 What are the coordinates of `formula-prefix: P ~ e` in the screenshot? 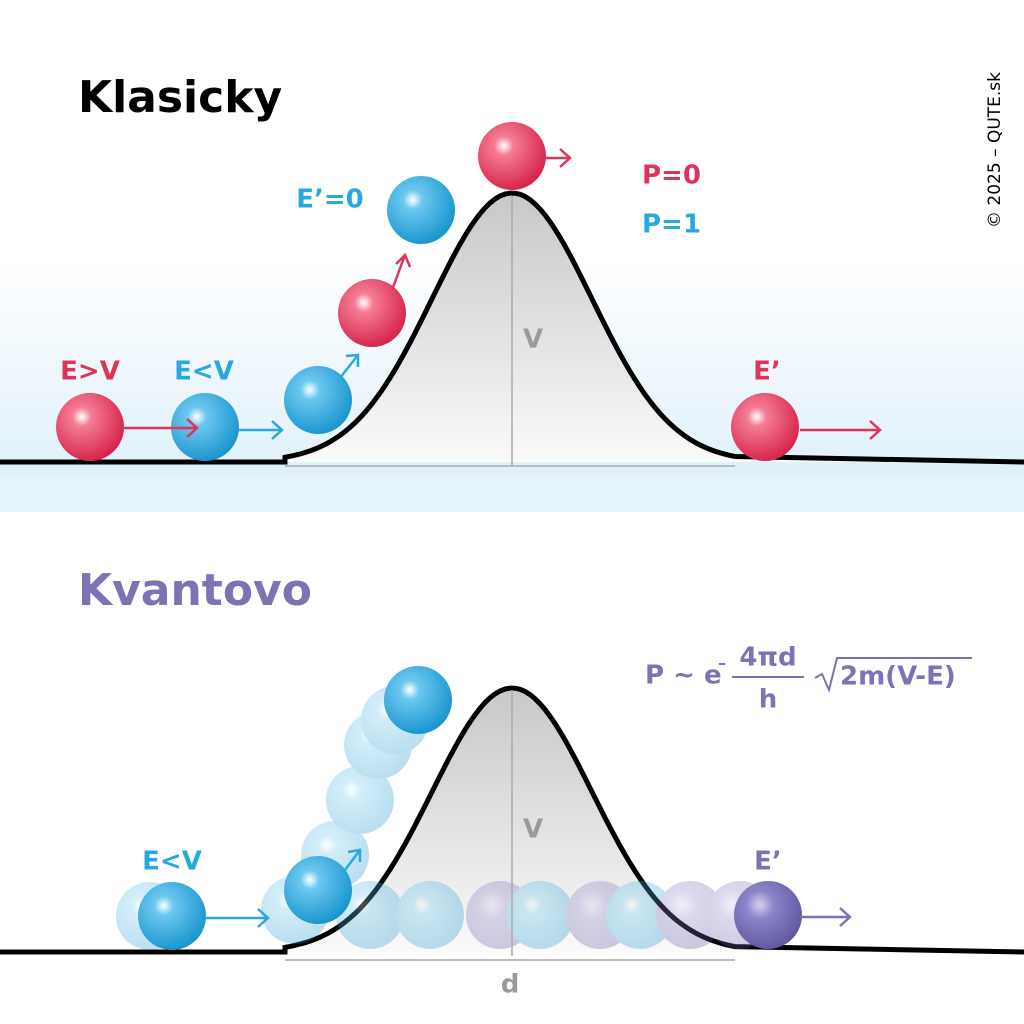 It's located at (683, 676).